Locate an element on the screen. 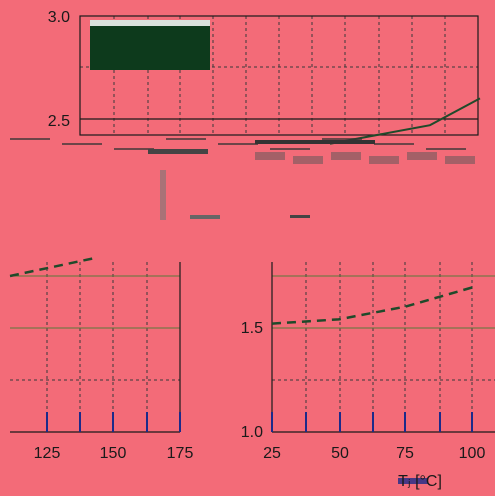  lower-right-xtick-label: 25 is located at coordinates (272, 453).